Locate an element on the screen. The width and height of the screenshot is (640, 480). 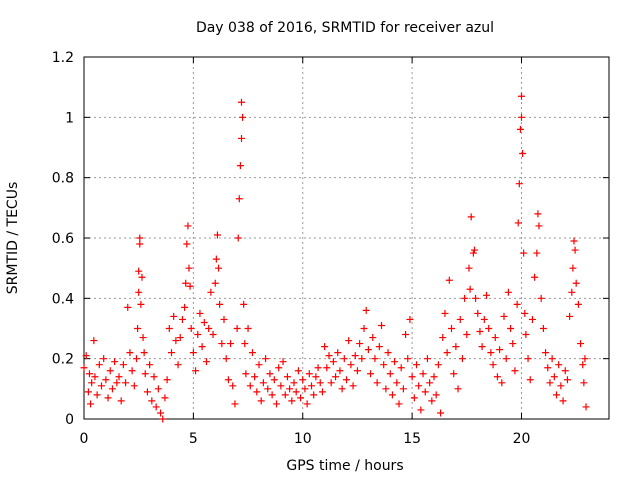
x-tick-label: 20 is located at coordinates (522, 439).